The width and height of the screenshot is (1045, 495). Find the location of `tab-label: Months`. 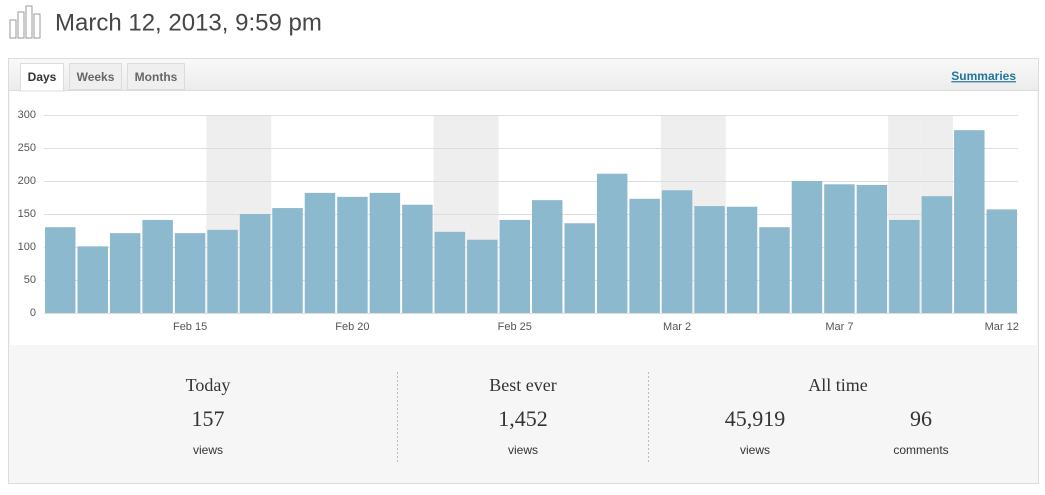

tab-label: Months is located at coordinates (156, 77).